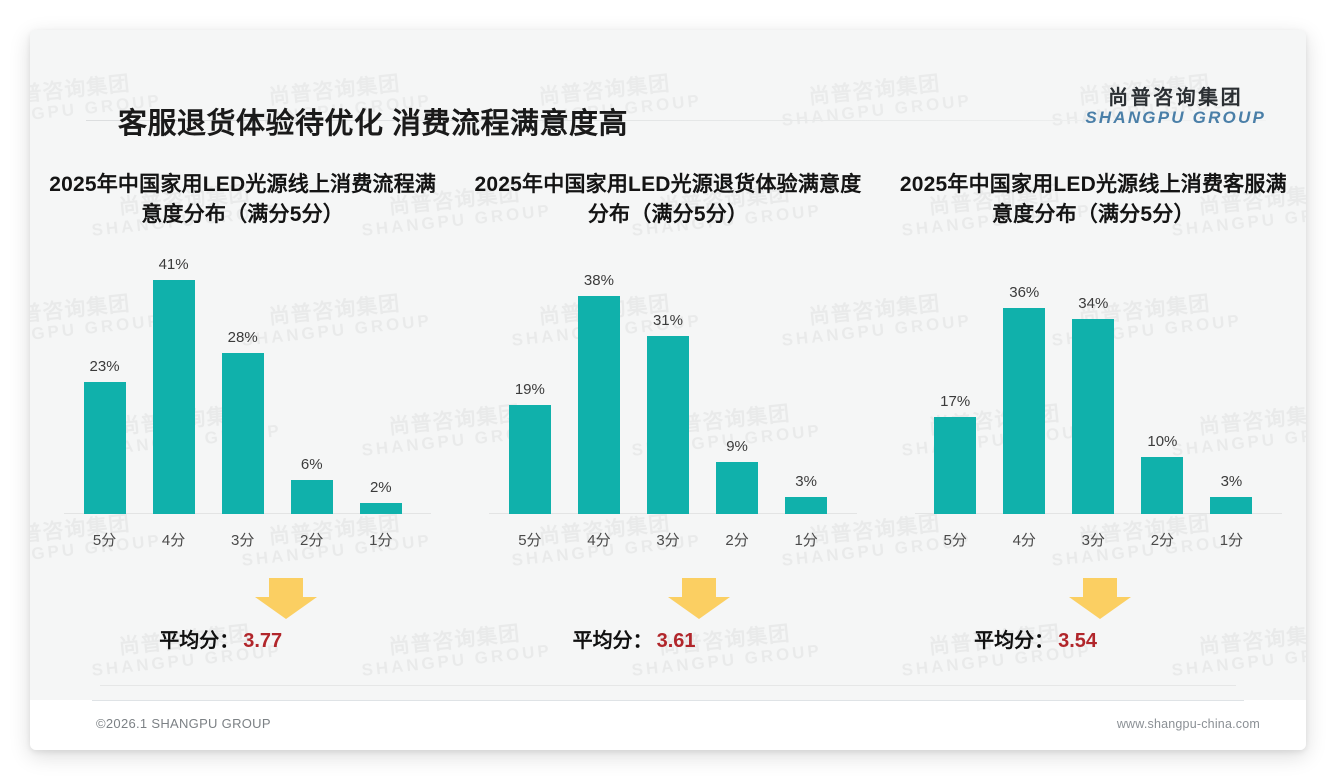 The width and height of the screenshot is (1340, 780). What do you see at coordinates (1093, 623) in the screenshot?
I see `average-callout: 平均分： 3.54` at bounding box center [1093, 623].